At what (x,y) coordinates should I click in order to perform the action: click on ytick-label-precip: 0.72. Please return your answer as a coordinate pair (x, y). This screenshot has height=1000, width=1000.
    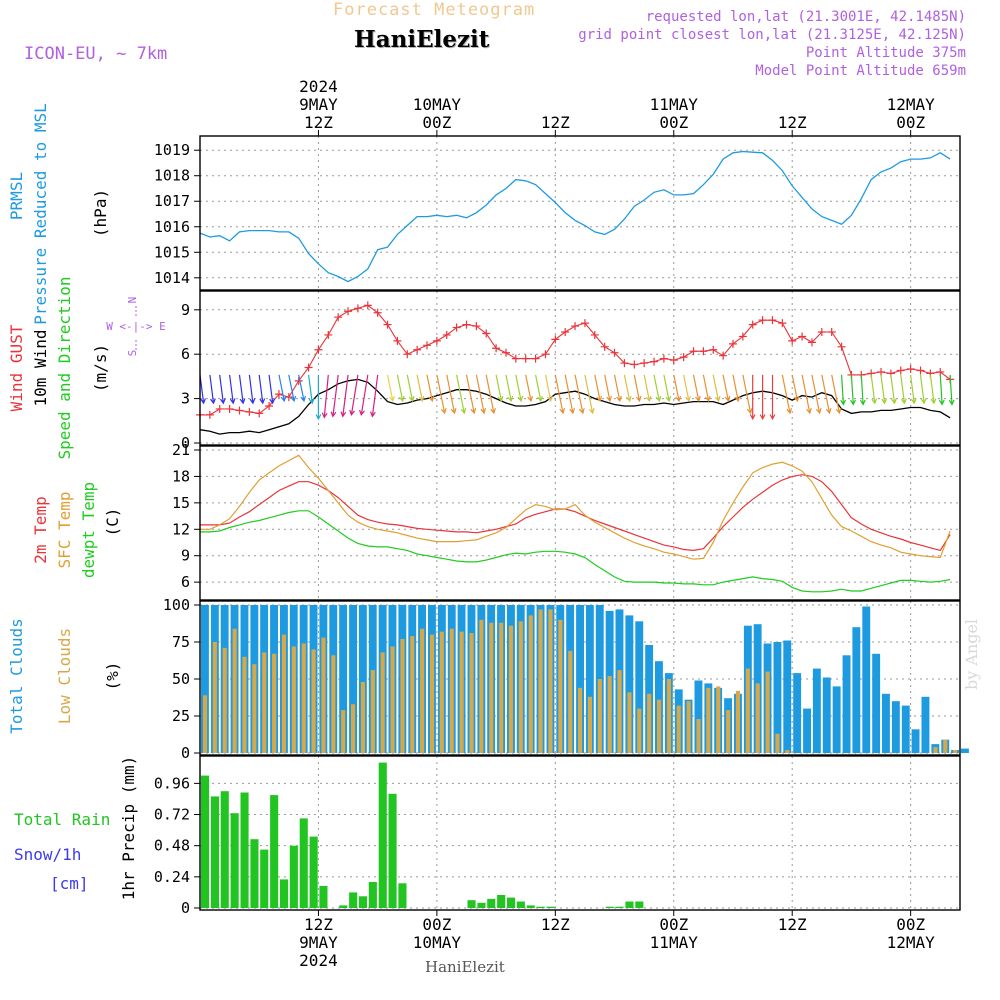
    Looking at the image, I should click on (172, 815).